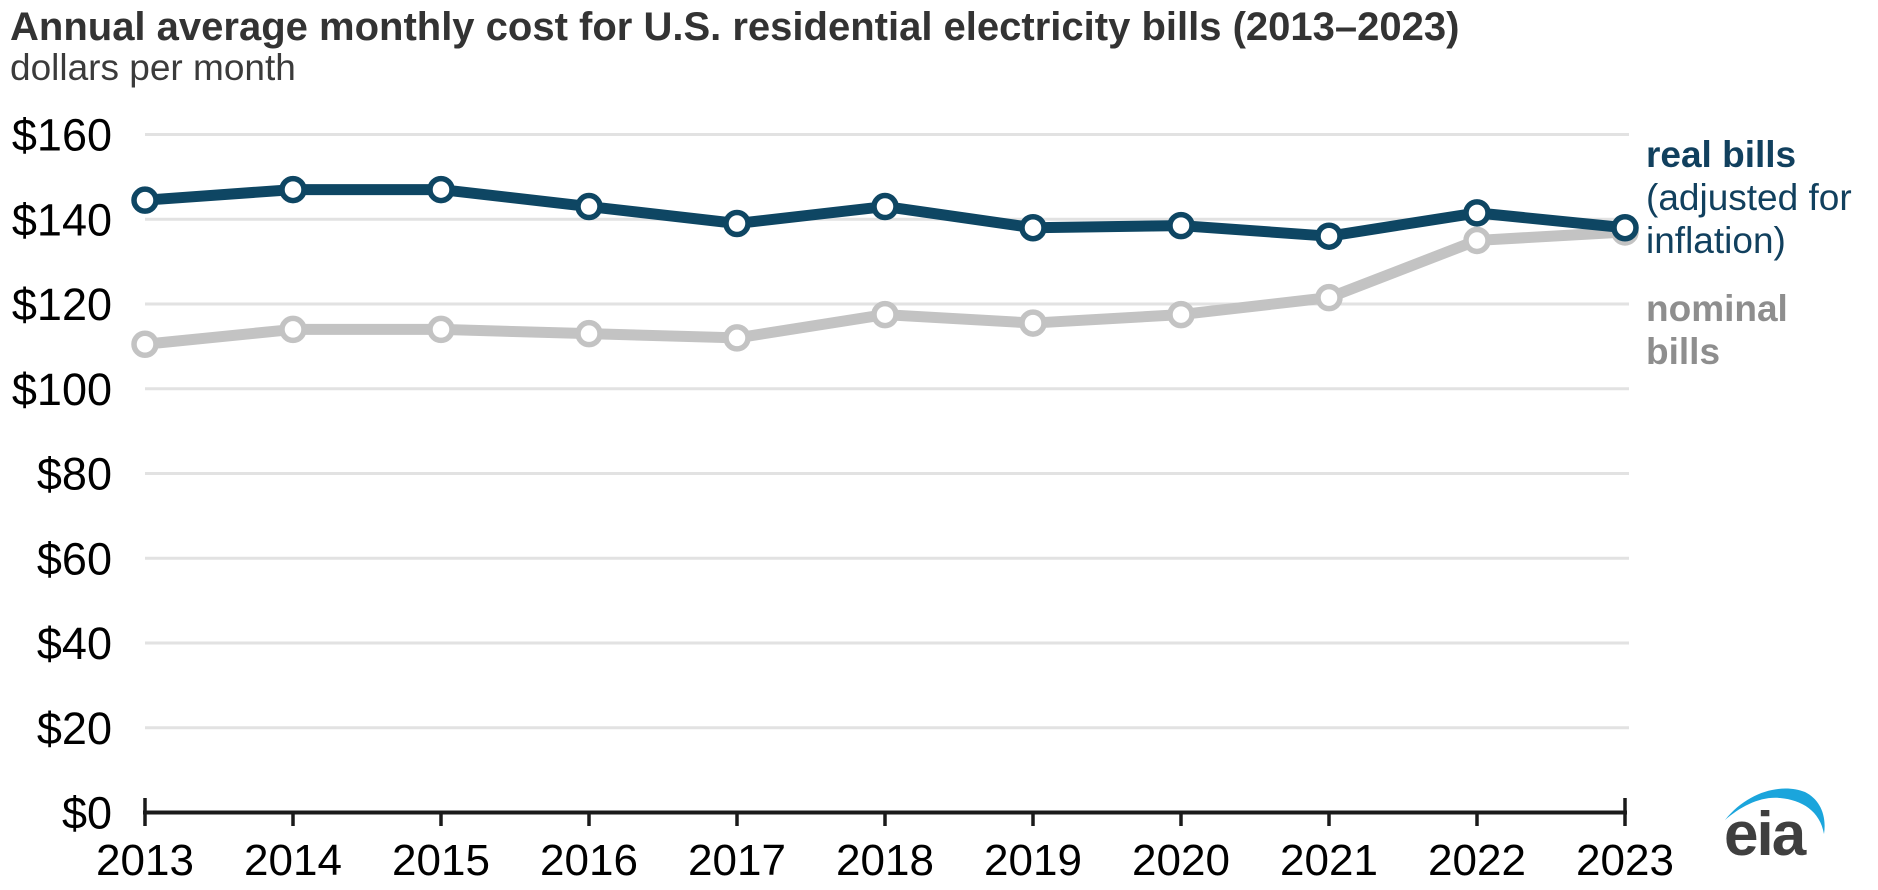  I want to click on legend-real-subline-1: (adjusted for, so click(1749, 197).